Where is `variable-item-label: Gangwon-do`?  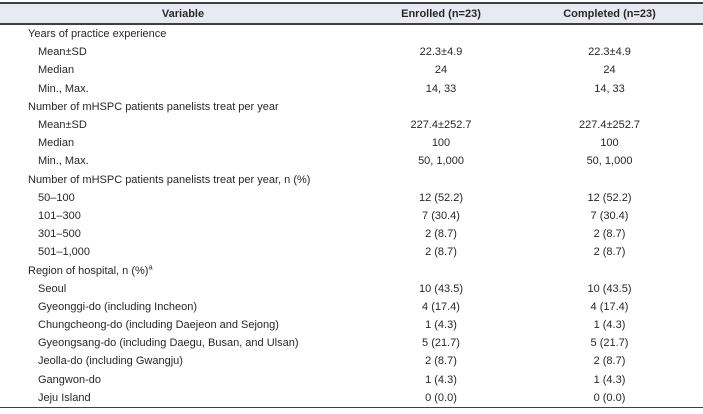
variable-item-label: Gangwon-do is located at coordinates (69, 379).